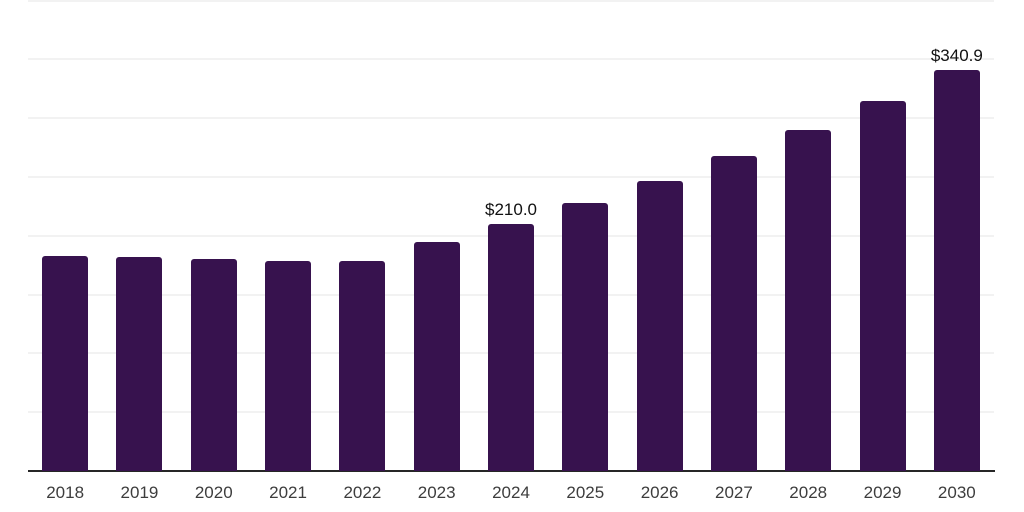  I want to click on bar-value-label-2030: $340.9, so click(956, 55).